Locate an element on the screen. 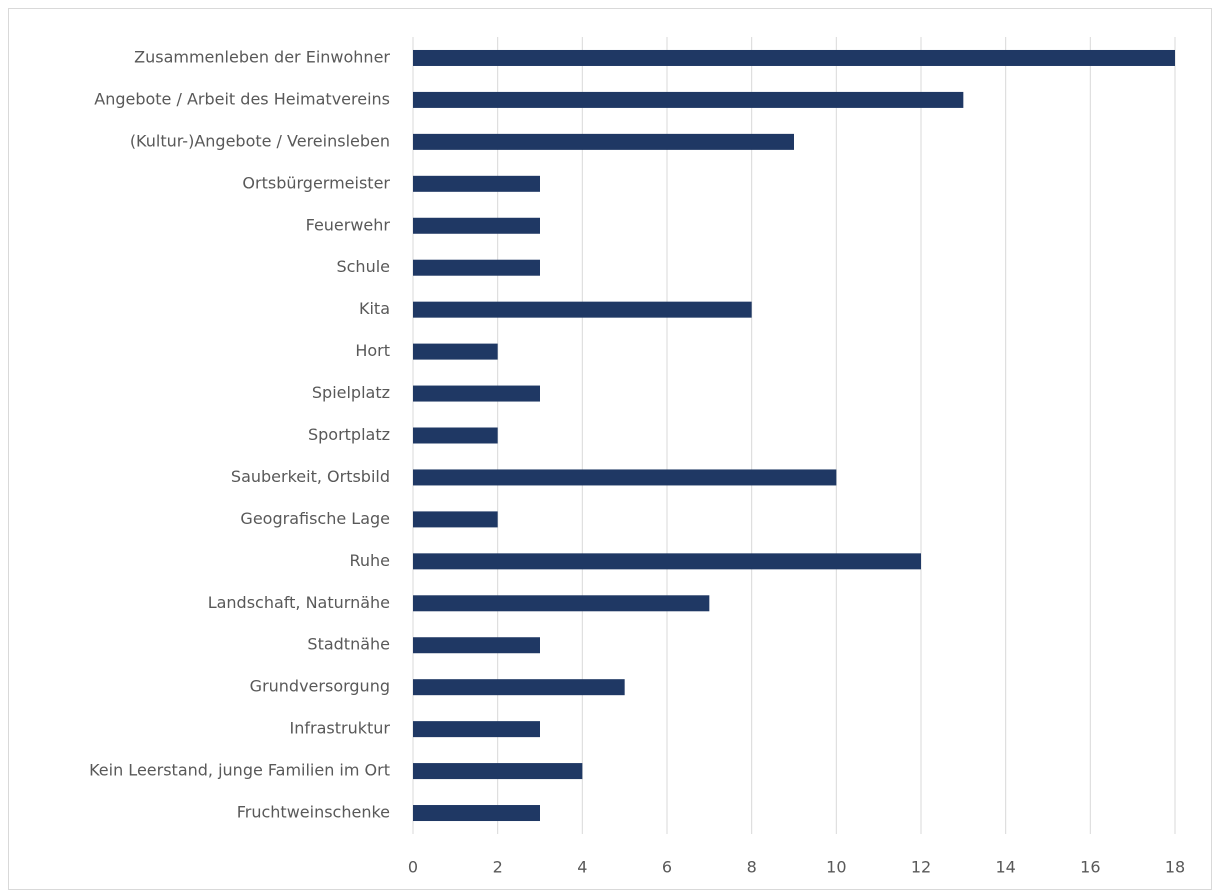 The width and height of the screenshot is (1213, 891). y-tick-label: Kita is located at coordinates (374, 308).